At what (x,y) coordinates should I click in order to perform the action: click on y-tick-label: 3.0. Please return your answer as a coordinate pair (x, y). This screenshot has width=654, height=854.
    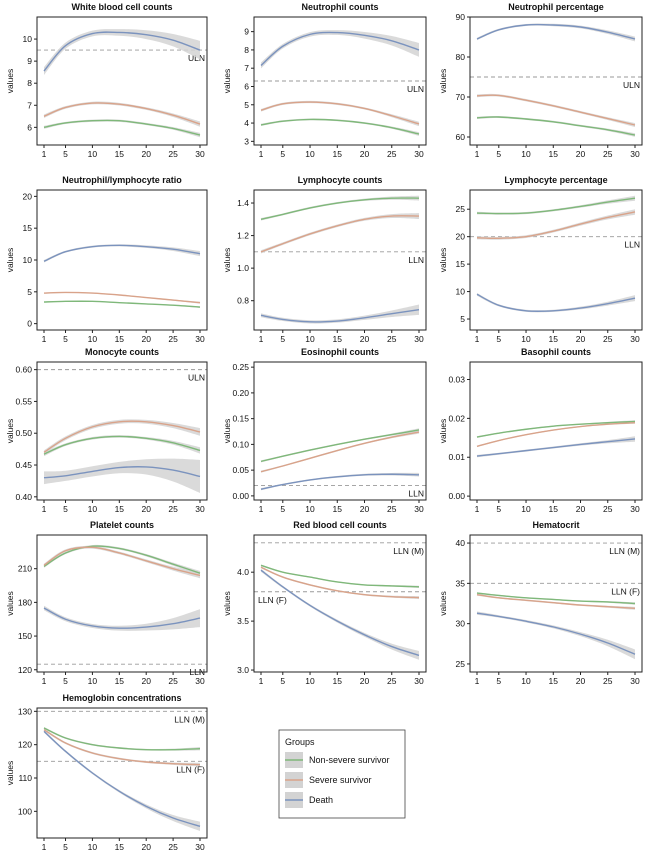
    Looking at the image, I should click on (243, 670).